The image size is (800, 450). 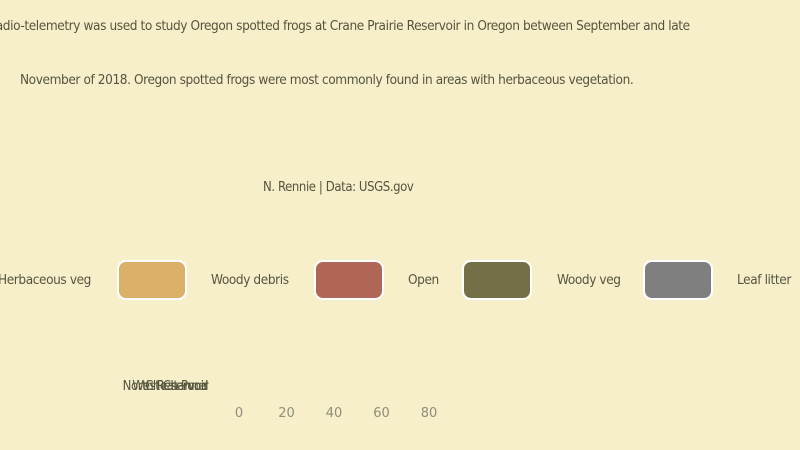 What do you see at coordinates (678, 280) in the screenshot?
I see `legend-key-leaf-litter` at bounding box center [678, 280].